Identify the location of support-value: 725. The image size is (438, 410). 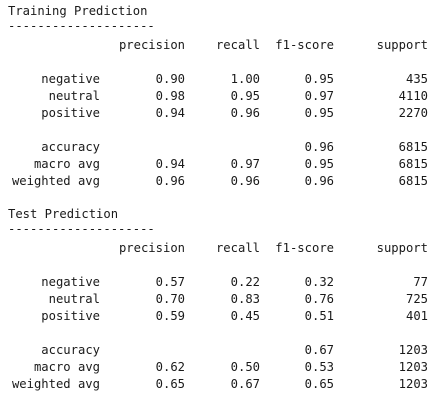
(416, 299).